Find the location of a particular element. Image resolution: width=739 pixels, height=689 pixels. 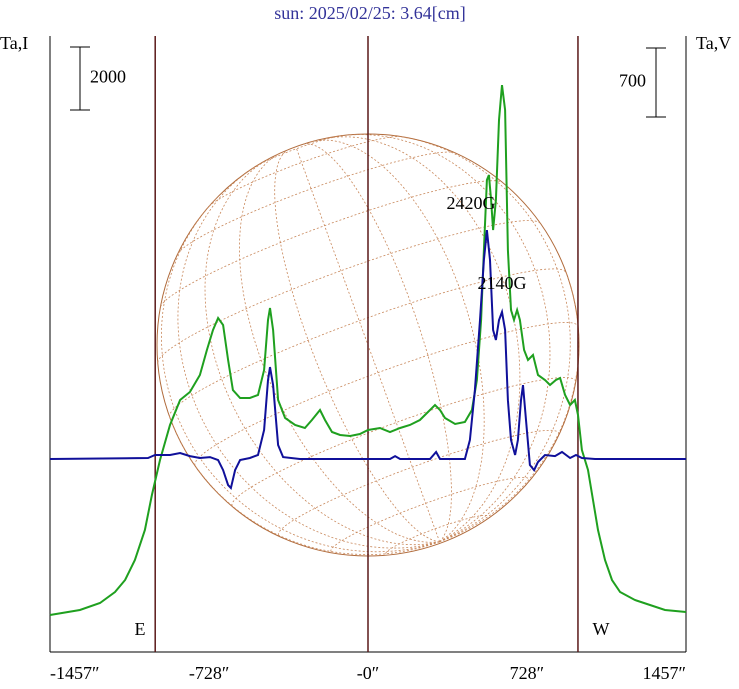

x-tick-label: -0″ is located at coordinates (368, 673).